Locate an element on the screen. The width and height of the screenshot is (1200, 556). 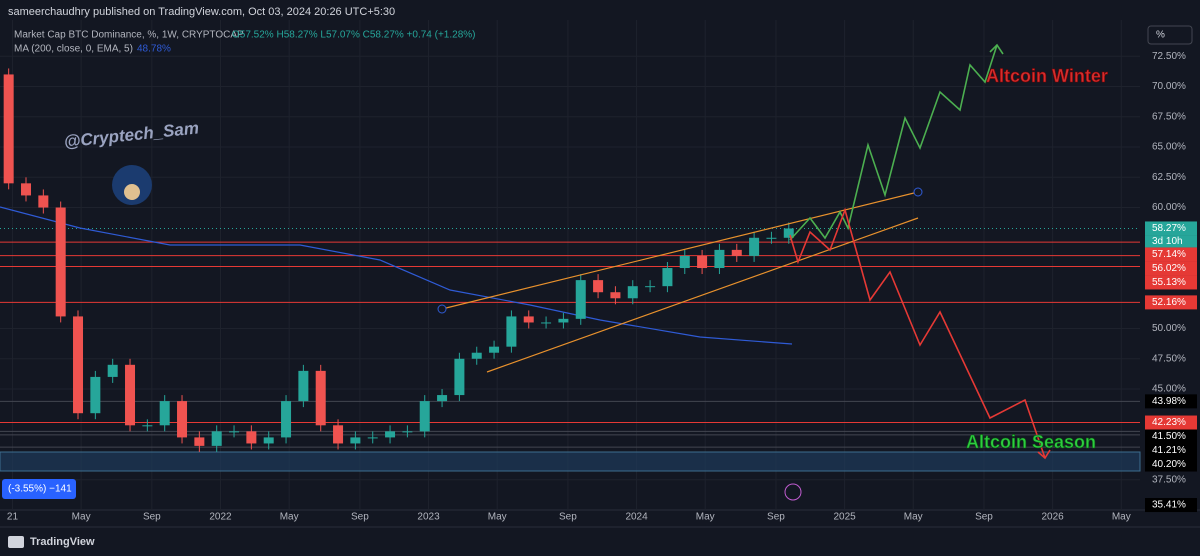
price-tag-label: 41.21% is located at coordinates (1169, 450).